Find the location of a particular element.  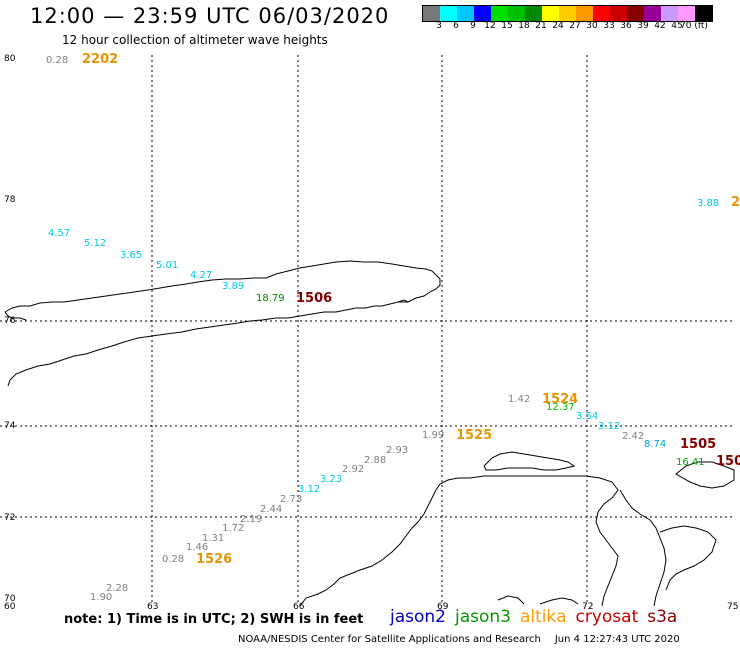

colorbar-label: 39 is located at coordinates (643, 26).